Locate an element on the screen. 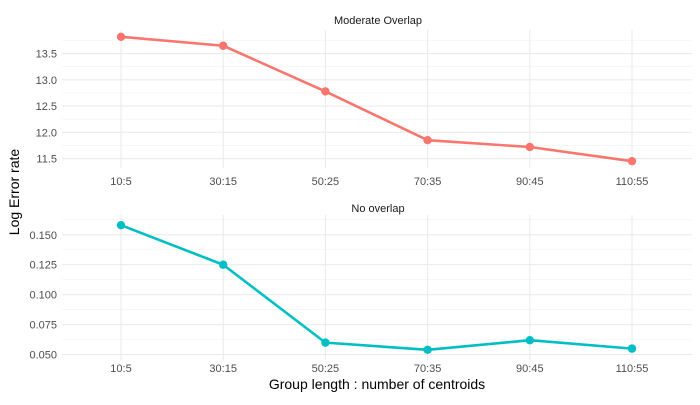 The height and width of the screenshot is (405, 700). y-tick-label: 0.050 is located at coordinates (43, 356).